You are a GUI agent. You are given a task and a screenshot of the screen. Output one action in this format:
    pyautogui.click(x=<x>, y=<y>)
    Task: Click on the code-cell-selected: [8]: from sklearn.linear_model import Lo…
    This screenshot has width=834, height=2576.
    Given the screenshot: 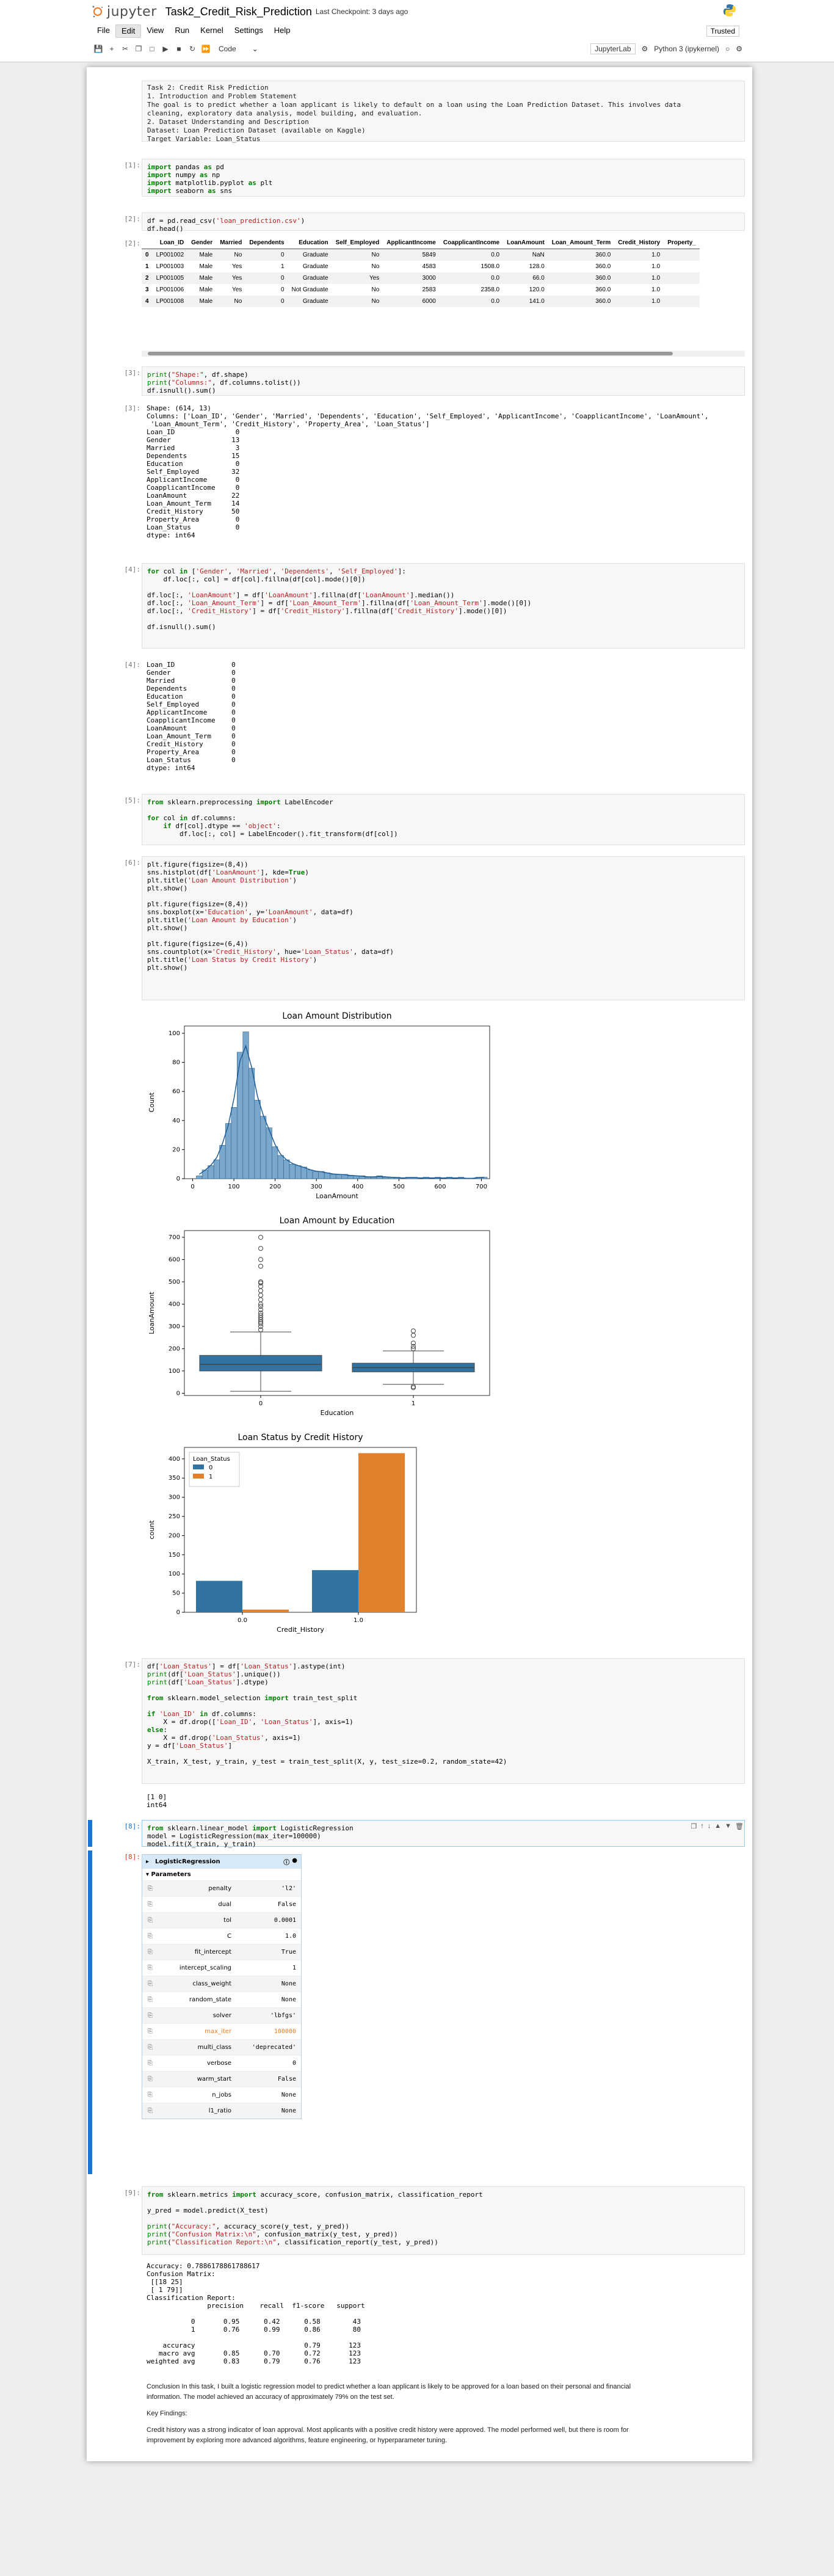 What is the action you would take?
    pyautogui.click(x=420, y=1834)
    